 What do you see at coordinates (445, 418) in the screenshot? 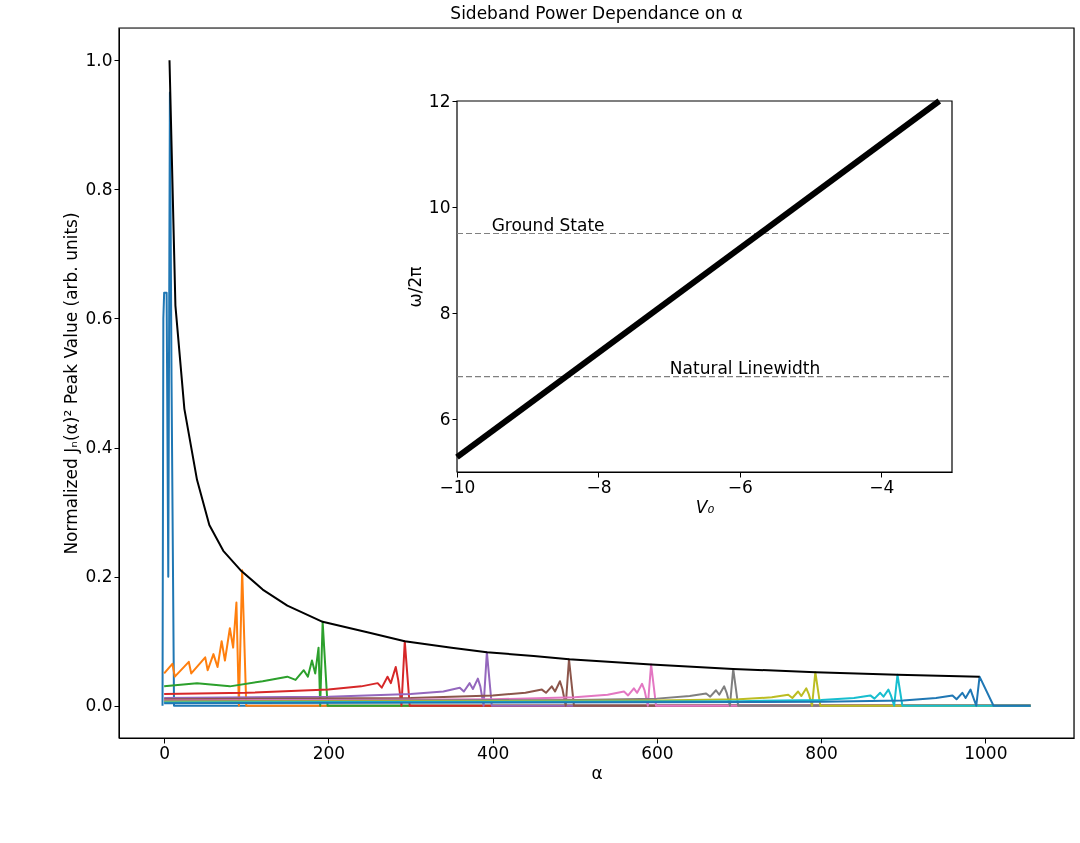
I see `y-tick-label: 6` at bounding box center [445, 418].